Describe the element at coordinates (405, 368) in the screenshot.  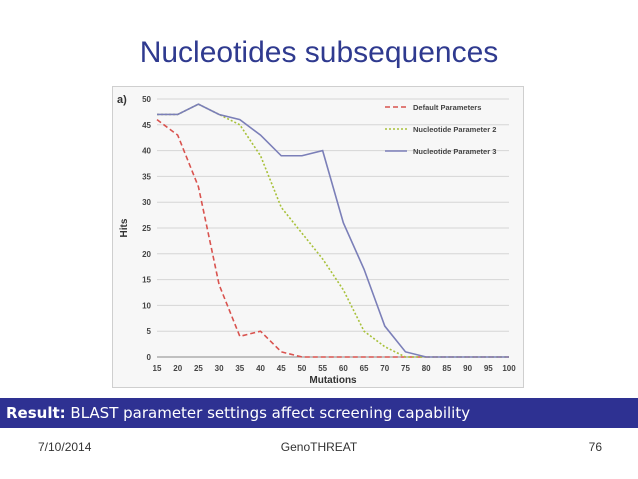
I see `x-tick-label: 75` at that location.